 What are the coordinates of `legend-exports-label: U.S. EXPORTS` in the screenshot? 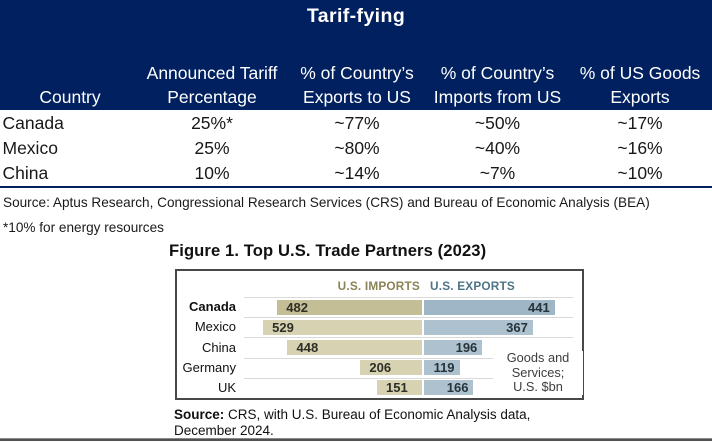 It's located at (472, 286).